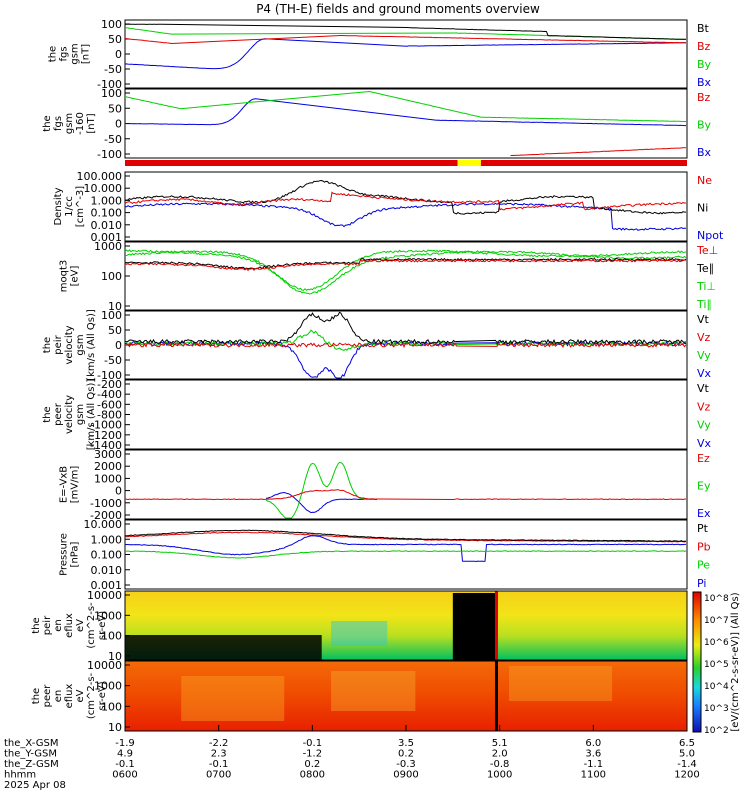 The height and width of the screenshot is (800, 750). Describe the element at coordinates (716, 709) in the screenshot. I see `colorbar-tick-label: 10^3` at that location.